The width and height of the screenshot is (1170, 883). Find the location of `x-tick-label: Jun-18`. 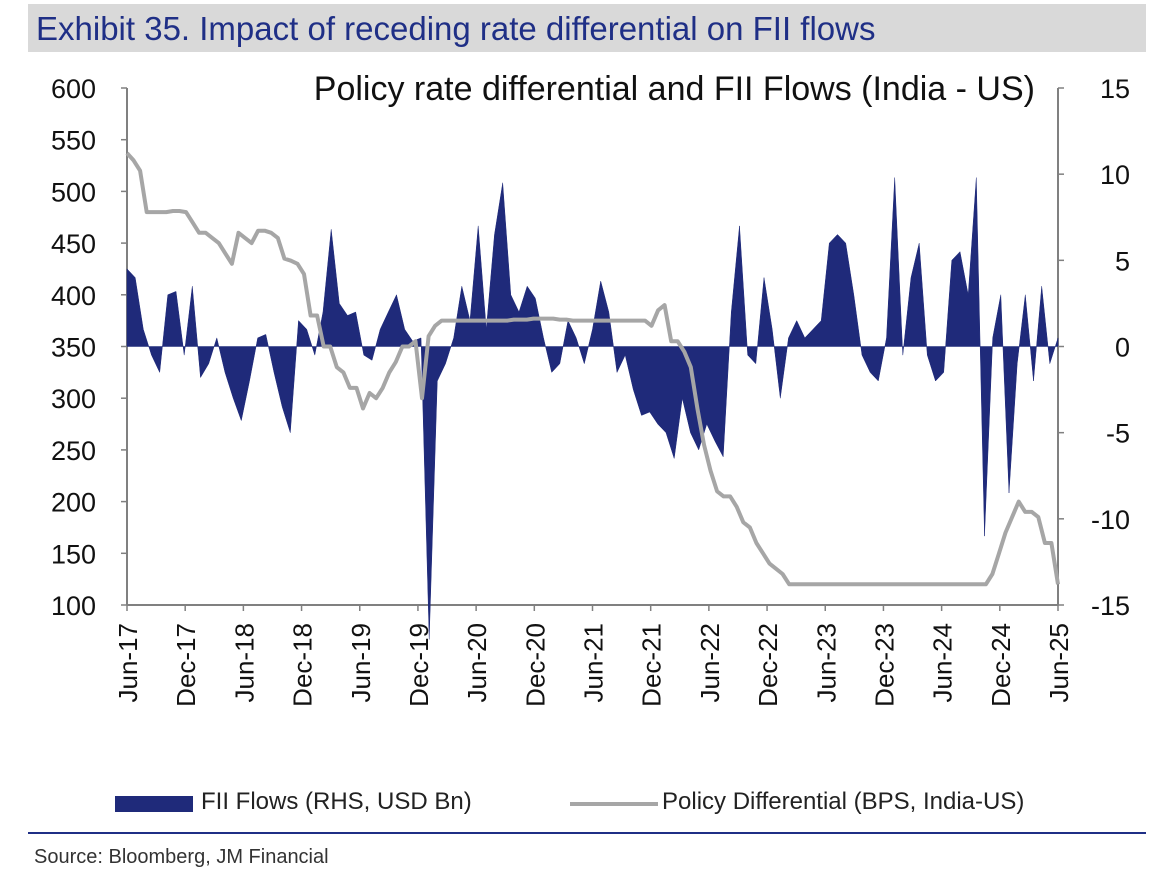

x-tick-label: Jun-18 is located at coordinates (244, 663).